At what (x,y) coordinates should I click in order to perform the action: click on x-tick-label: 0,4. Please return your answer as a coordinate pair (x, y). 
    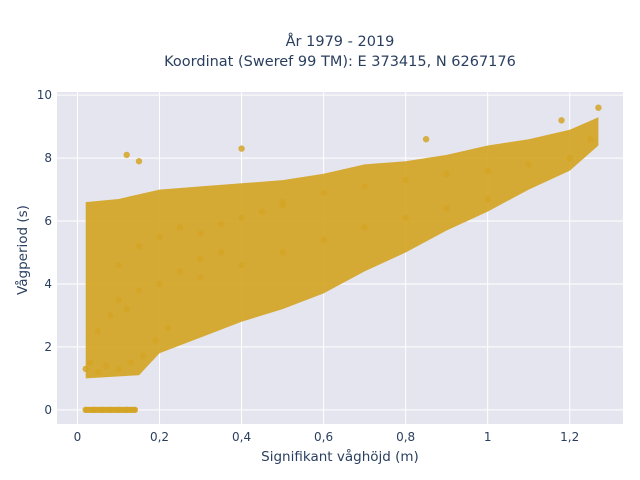
    Looking at the image, I should click on (241, 437).